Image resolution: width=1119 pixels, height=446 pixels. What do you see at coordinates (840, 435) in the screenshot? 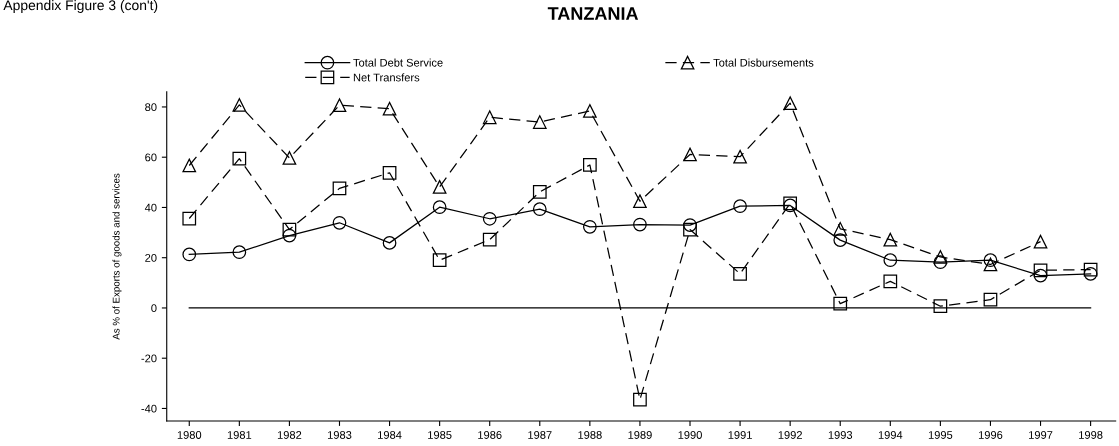
I see `x-tick-label: 1993` at bounding box center [840, 435].